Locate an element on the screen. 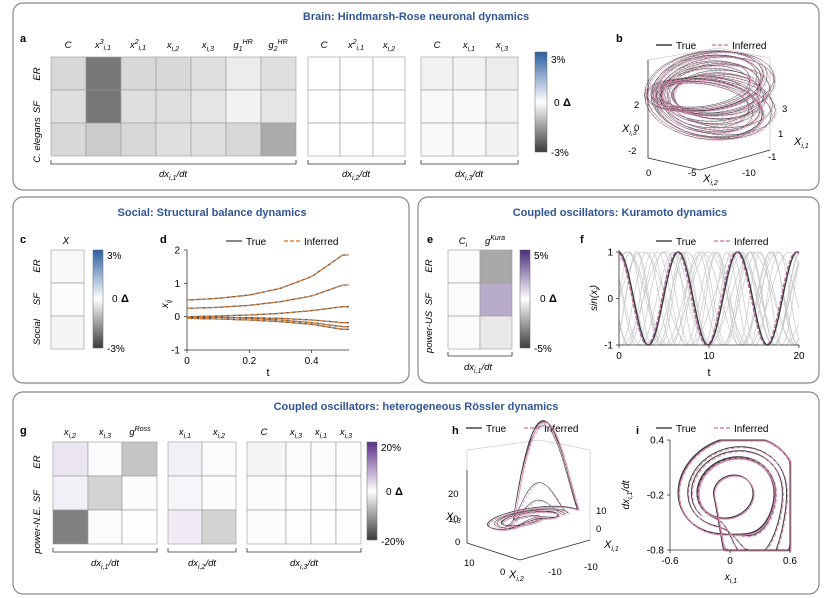  h-y-tick: 10 is located at coordinates (601, 511).